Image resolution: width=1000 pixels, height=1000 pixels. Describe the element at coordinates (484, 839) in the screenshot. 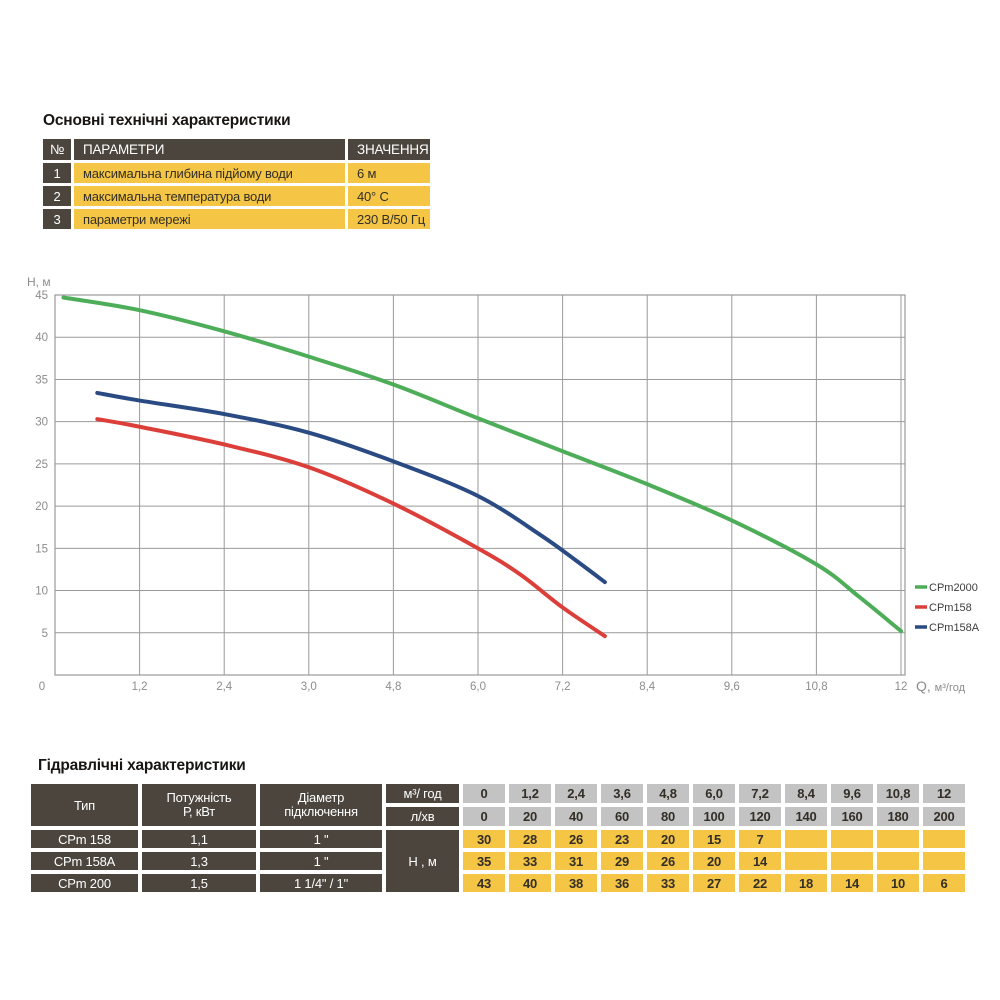

I see `hydro-head-value: 30` at that location.